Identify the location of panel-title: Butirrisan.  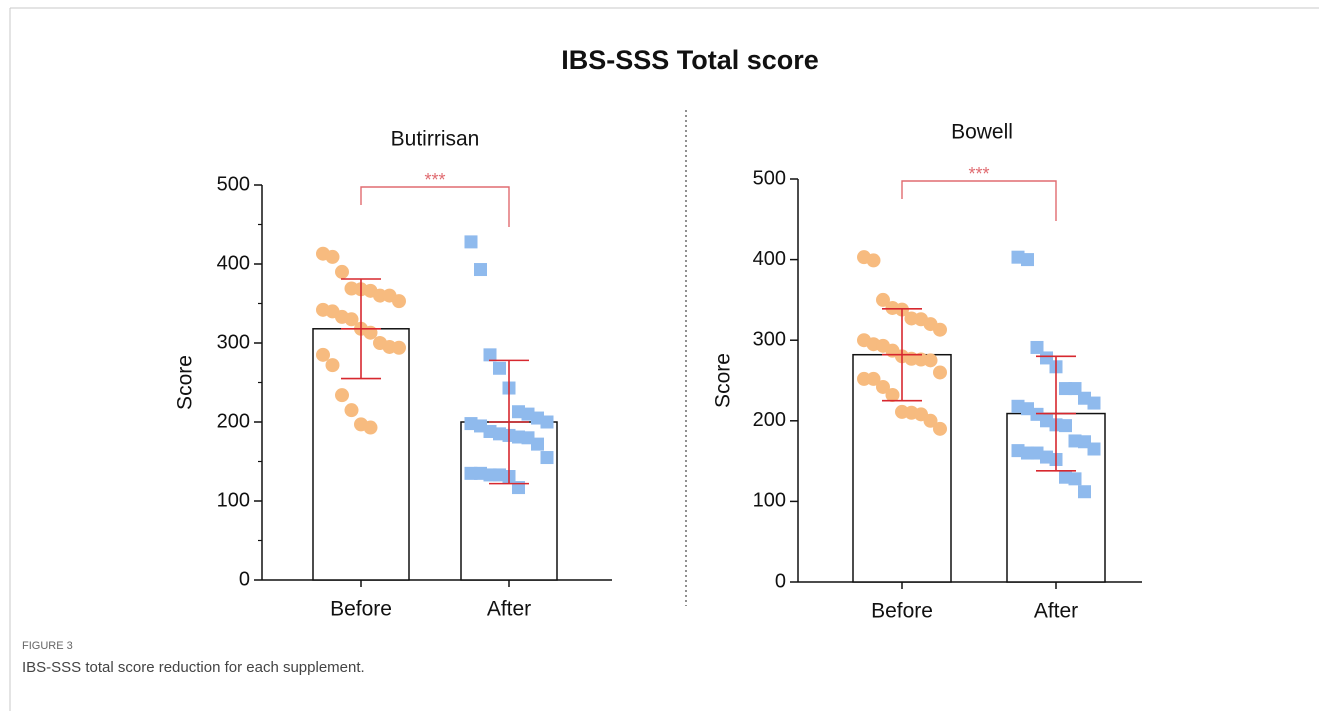
(435, 139).